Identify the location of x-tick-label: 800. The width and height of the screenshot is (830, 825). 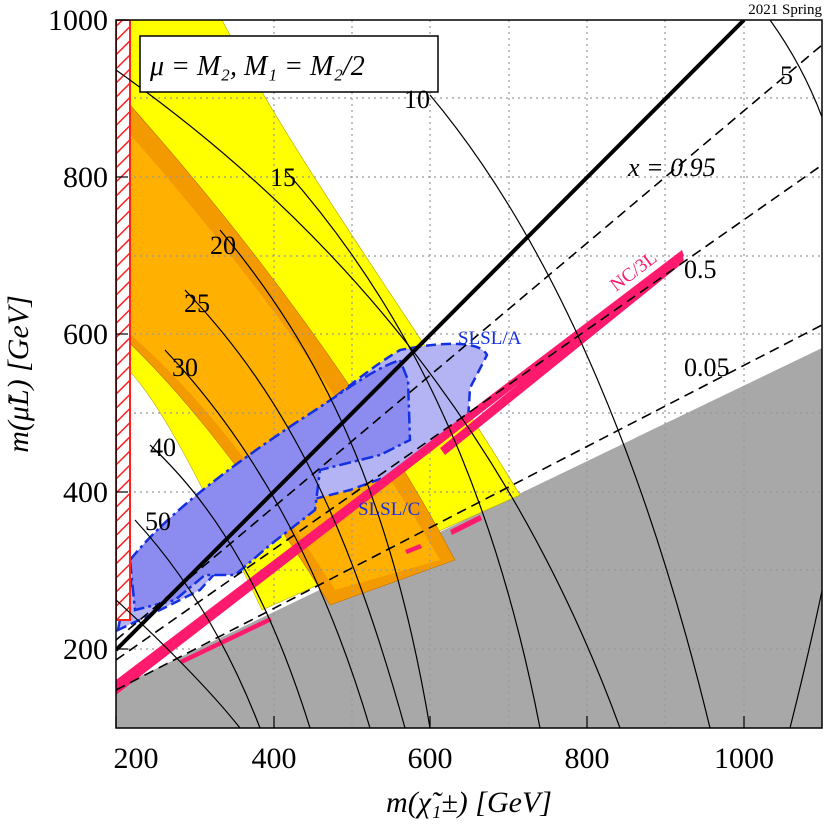
(587, 758).